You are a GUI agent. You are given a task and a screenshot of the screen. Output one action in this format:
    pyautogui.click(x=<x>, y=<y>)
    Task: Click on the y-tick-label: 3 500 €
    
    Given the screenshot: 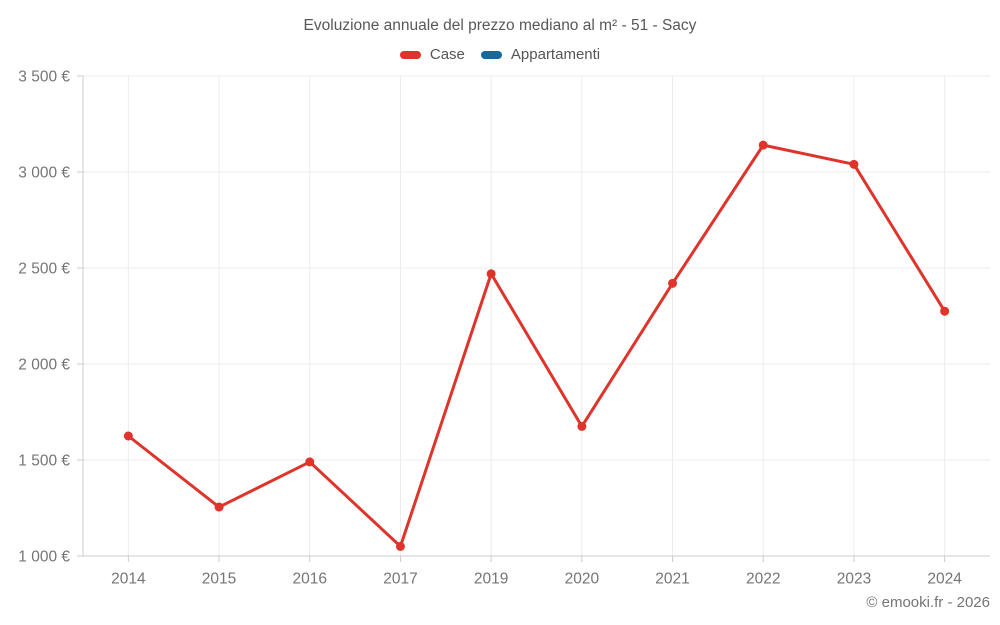 What is the action you would take?
    pyautogui.click(x=44, y=76)
    